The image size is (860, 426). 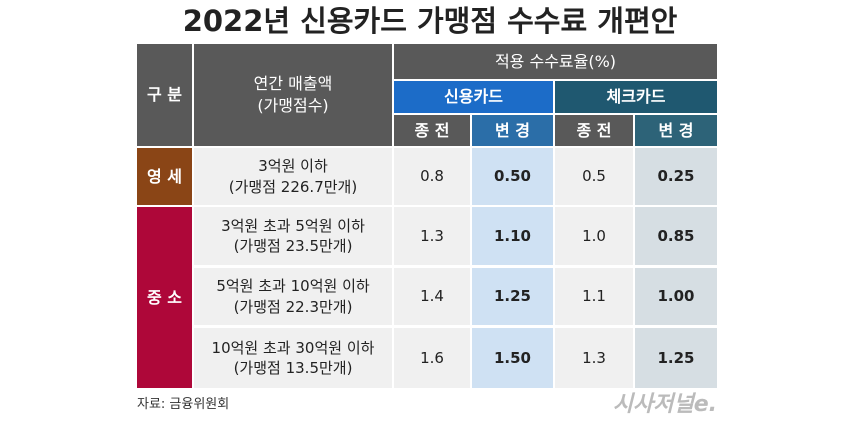 I want to click on header-sales-line: 연간 매출액, so click(x=293, y=84).